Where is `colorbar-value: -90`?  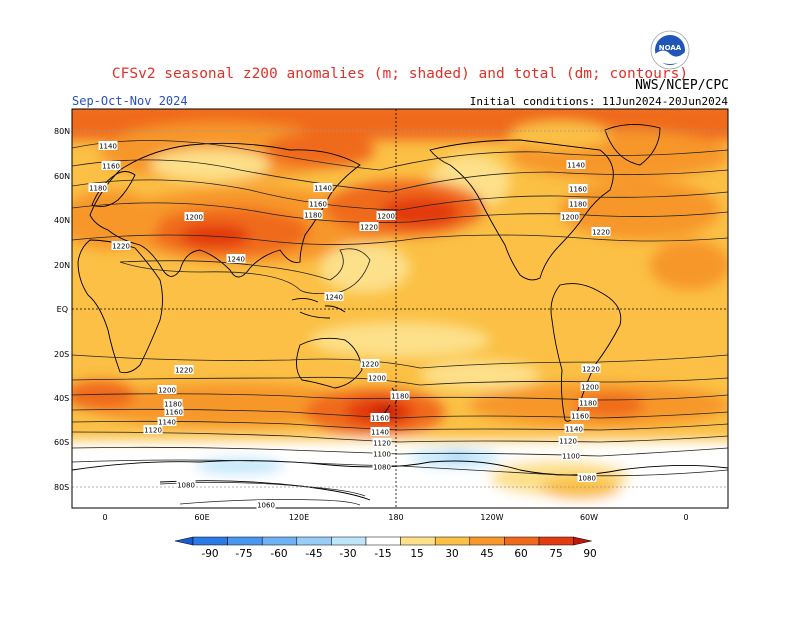 colorbar-value: -90 is located at coordinates (210, 554).